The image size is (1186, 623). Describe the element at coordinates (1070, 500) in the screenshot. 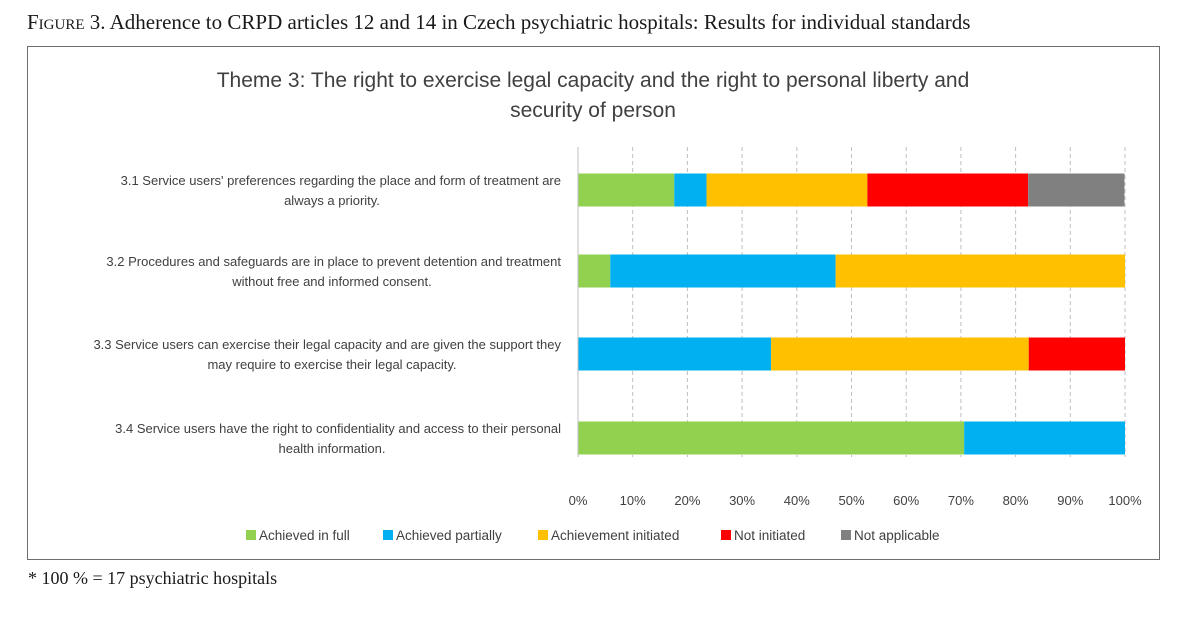

I see `x-tick-label: 90%` at that location.